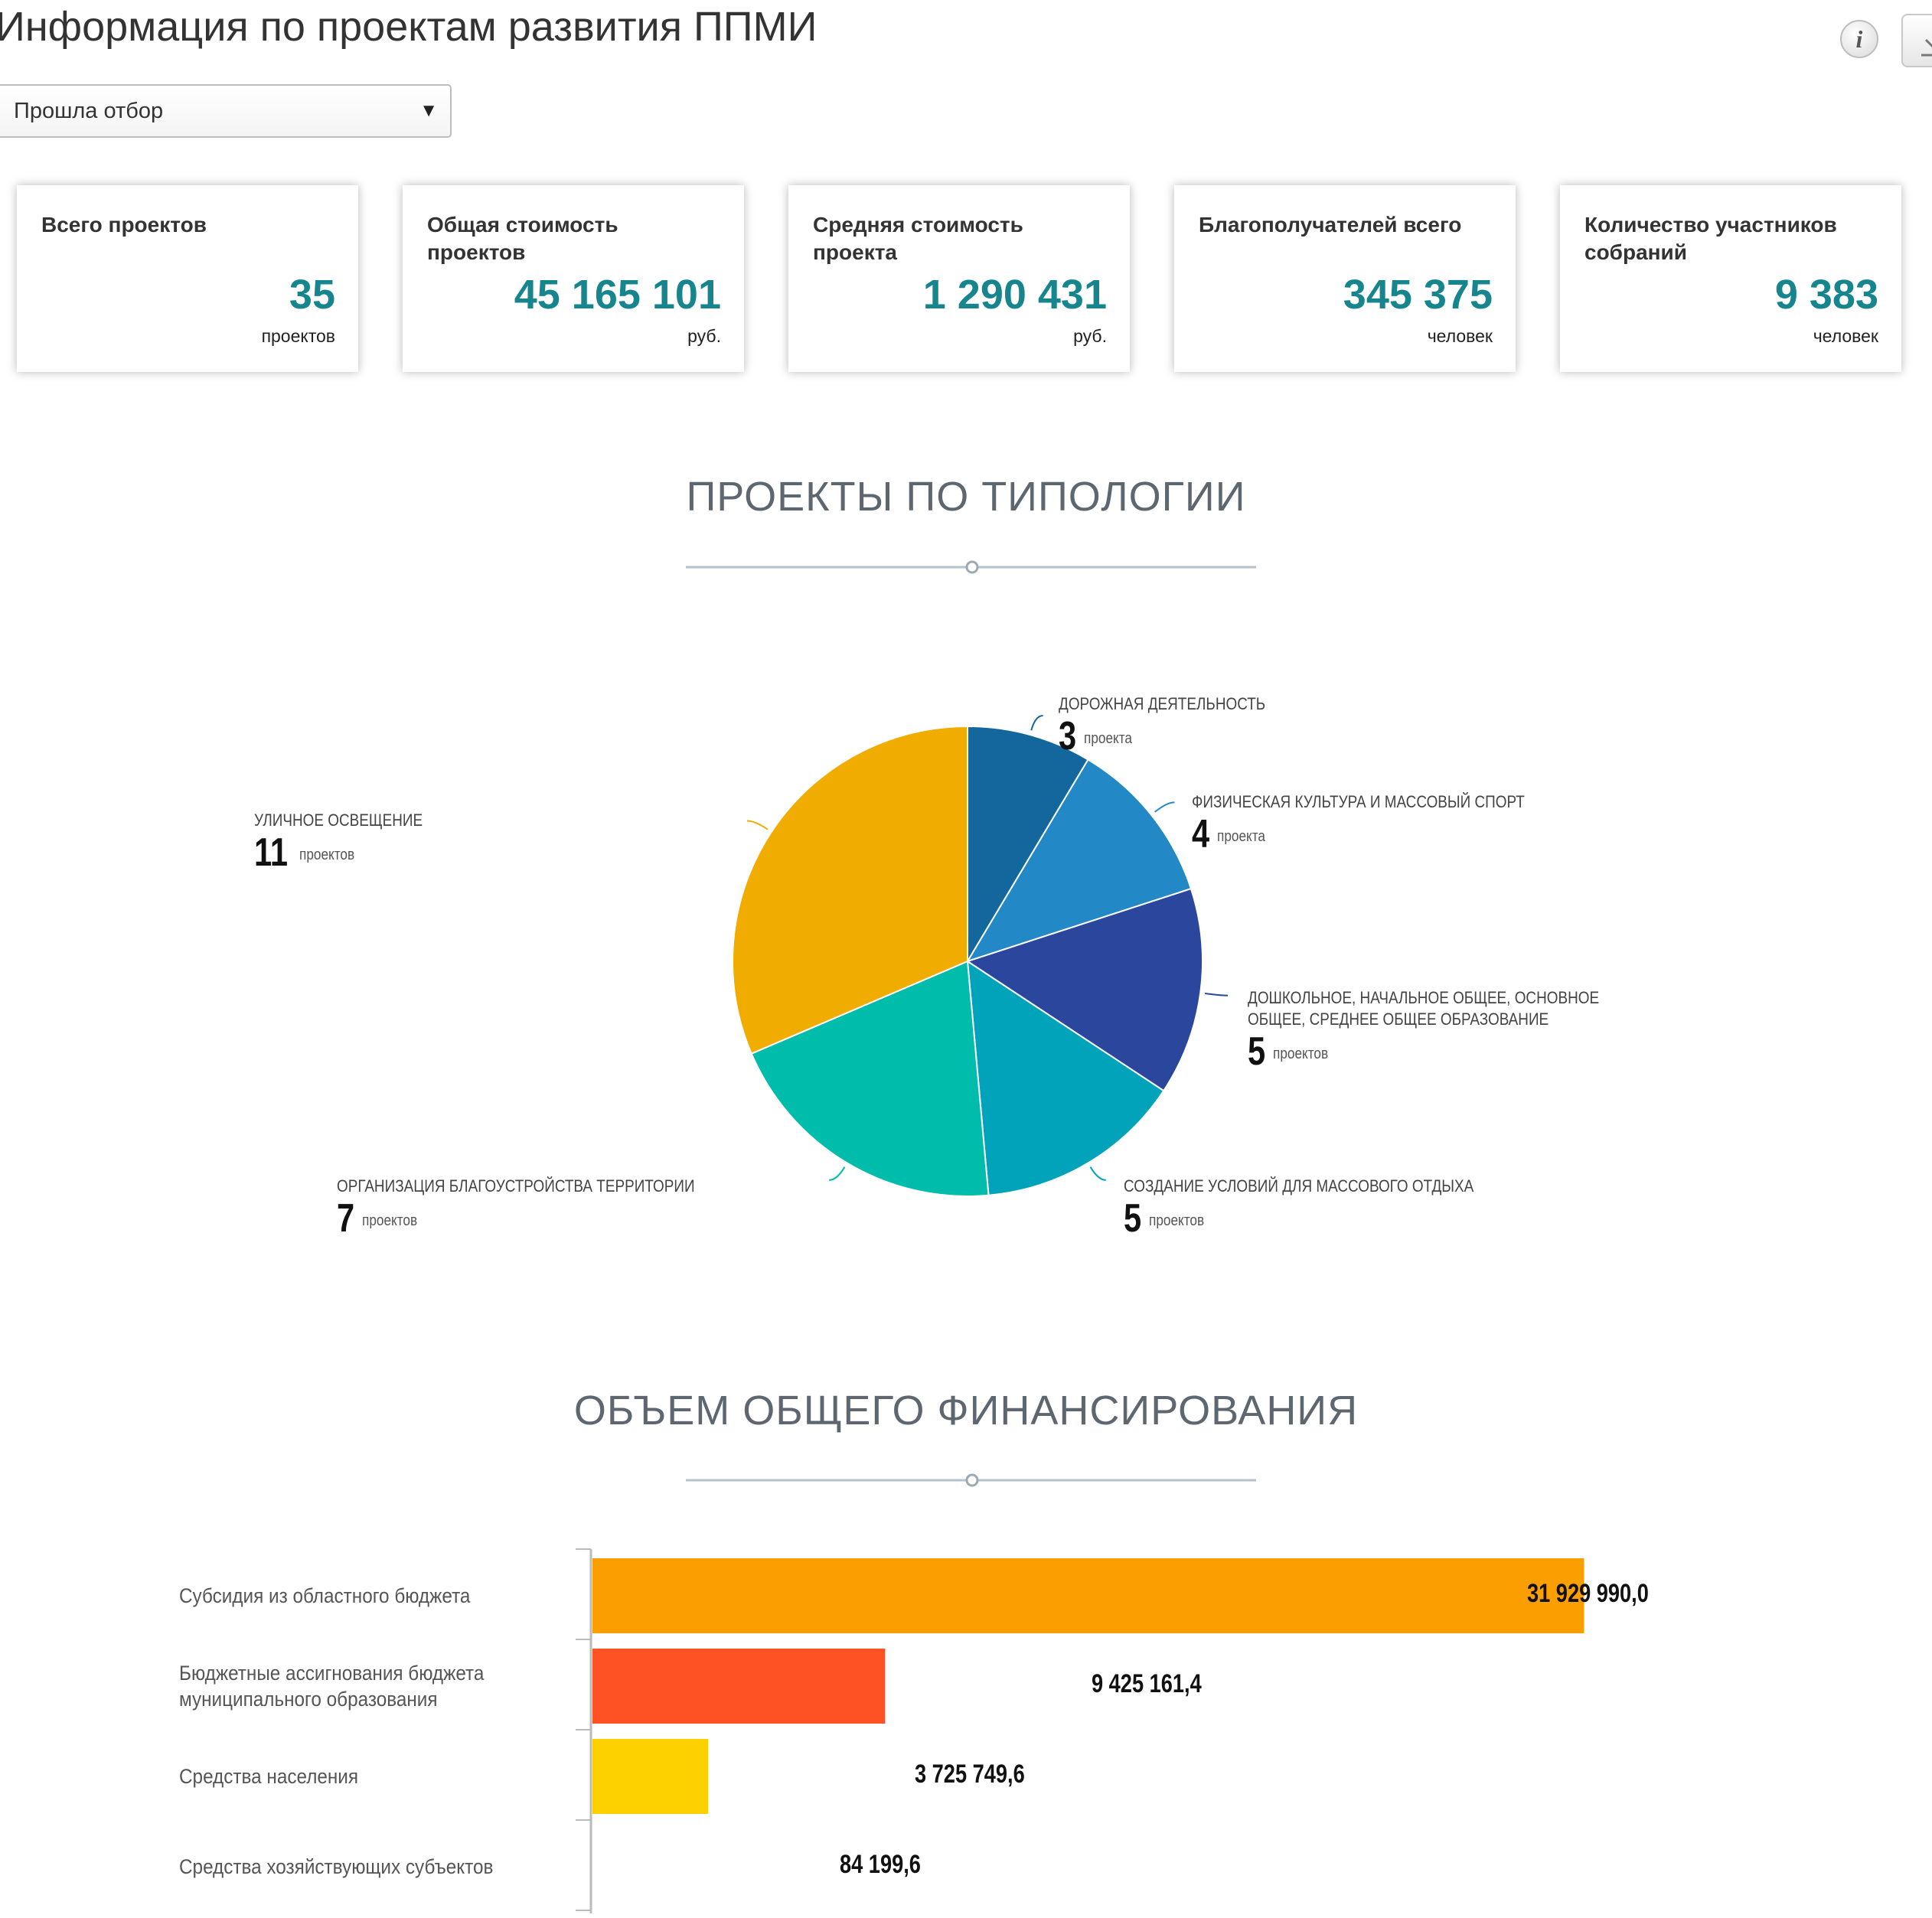 This screenshot has width=1932, height=1918. I want to click on pie-label-name: ОРГАНИЗАЦИЯ БЛАГОУСТРОЙСТВА ТЕРРИТОРИИ, so click(516, 1185).